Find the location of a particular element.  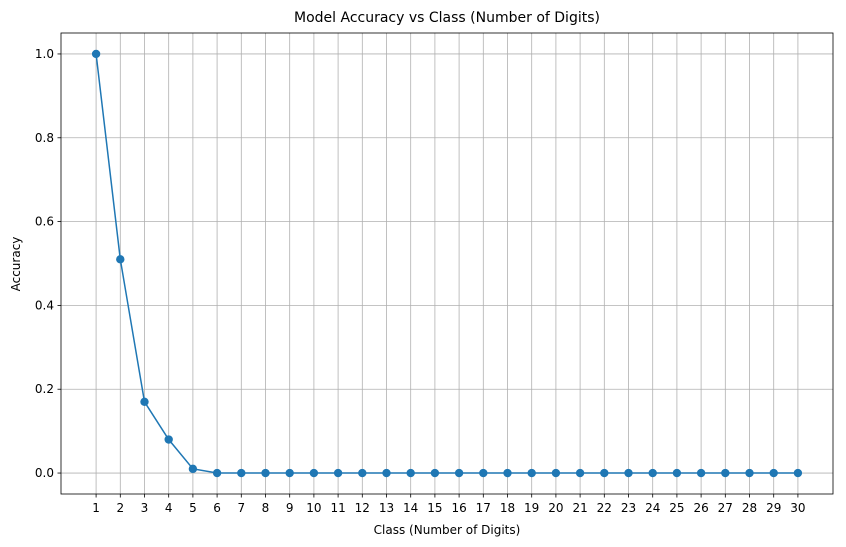

x-tick-label: 20 is located at coordinates (555, 508).